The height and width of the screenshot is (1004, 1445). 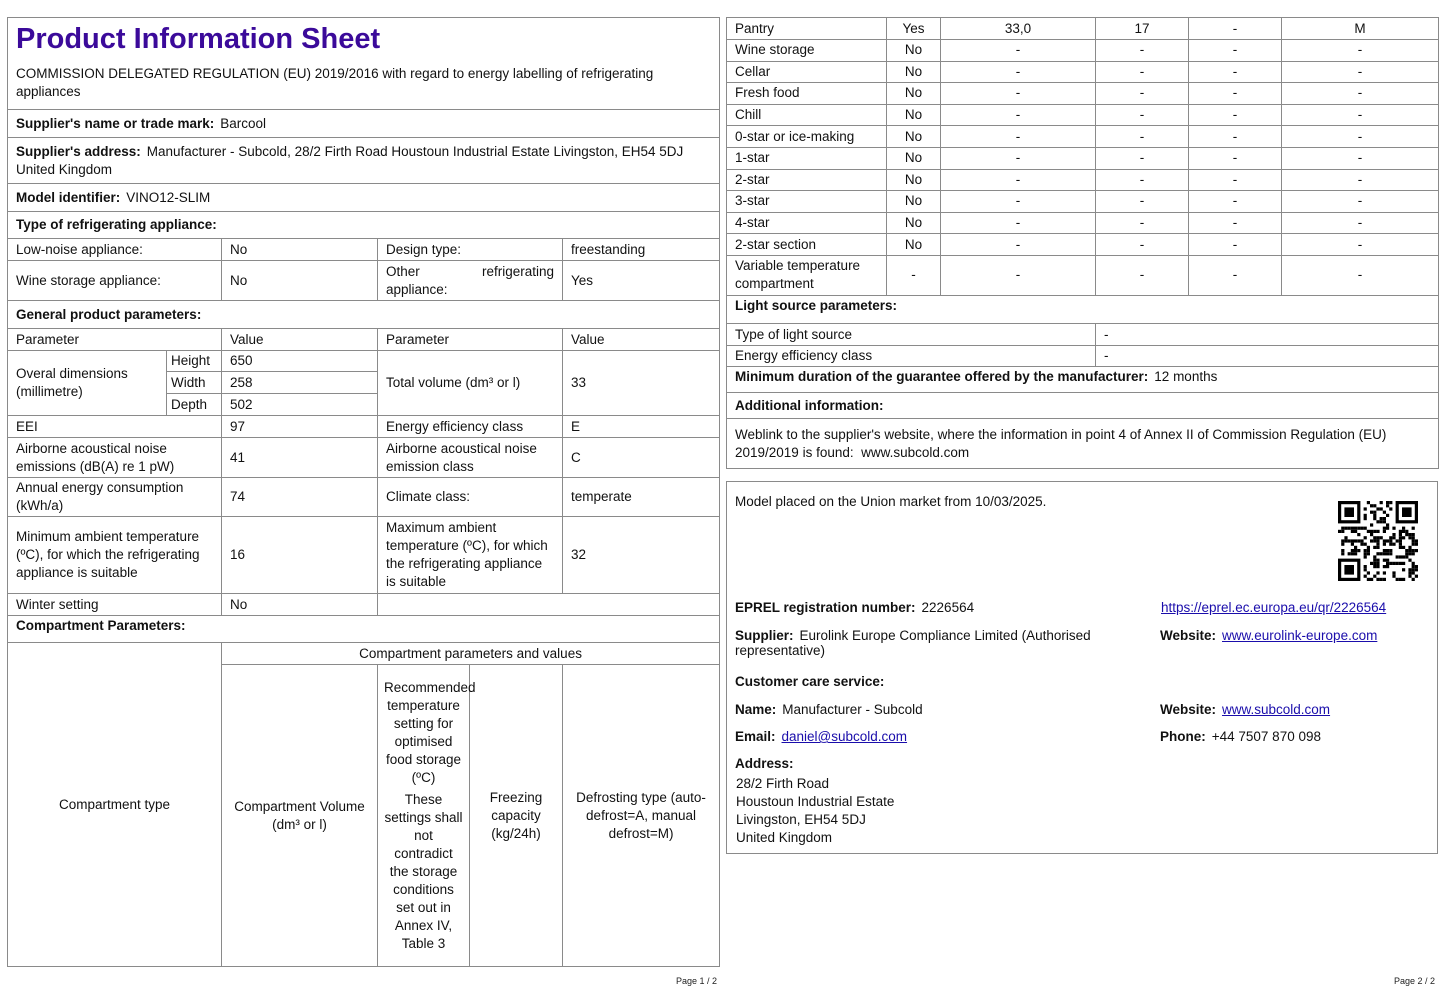 What do you see at coordinates (299, 457) in the screenshot?
I see `noise-value: 41` at bounding box center [299, 457].